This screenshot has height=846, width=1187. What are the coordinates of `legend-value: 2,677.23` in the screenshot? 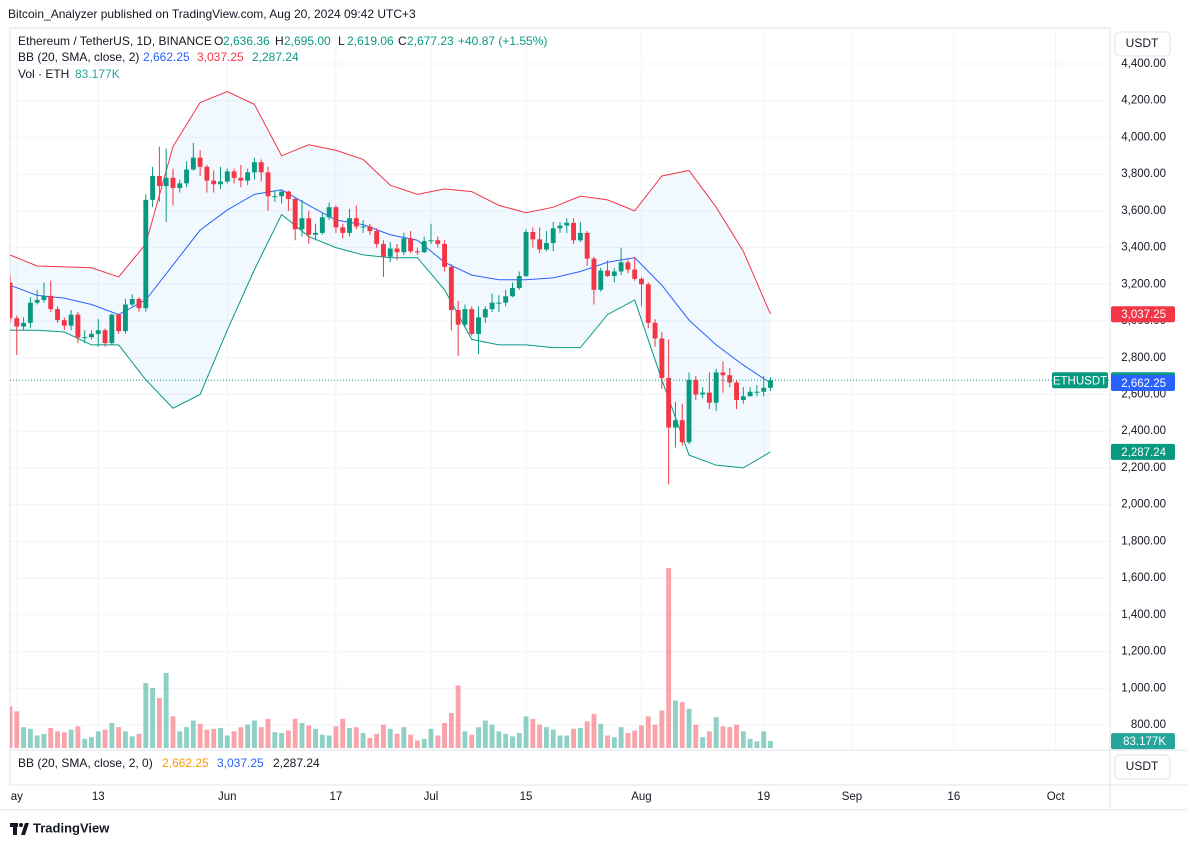 It's located at (430, 41).